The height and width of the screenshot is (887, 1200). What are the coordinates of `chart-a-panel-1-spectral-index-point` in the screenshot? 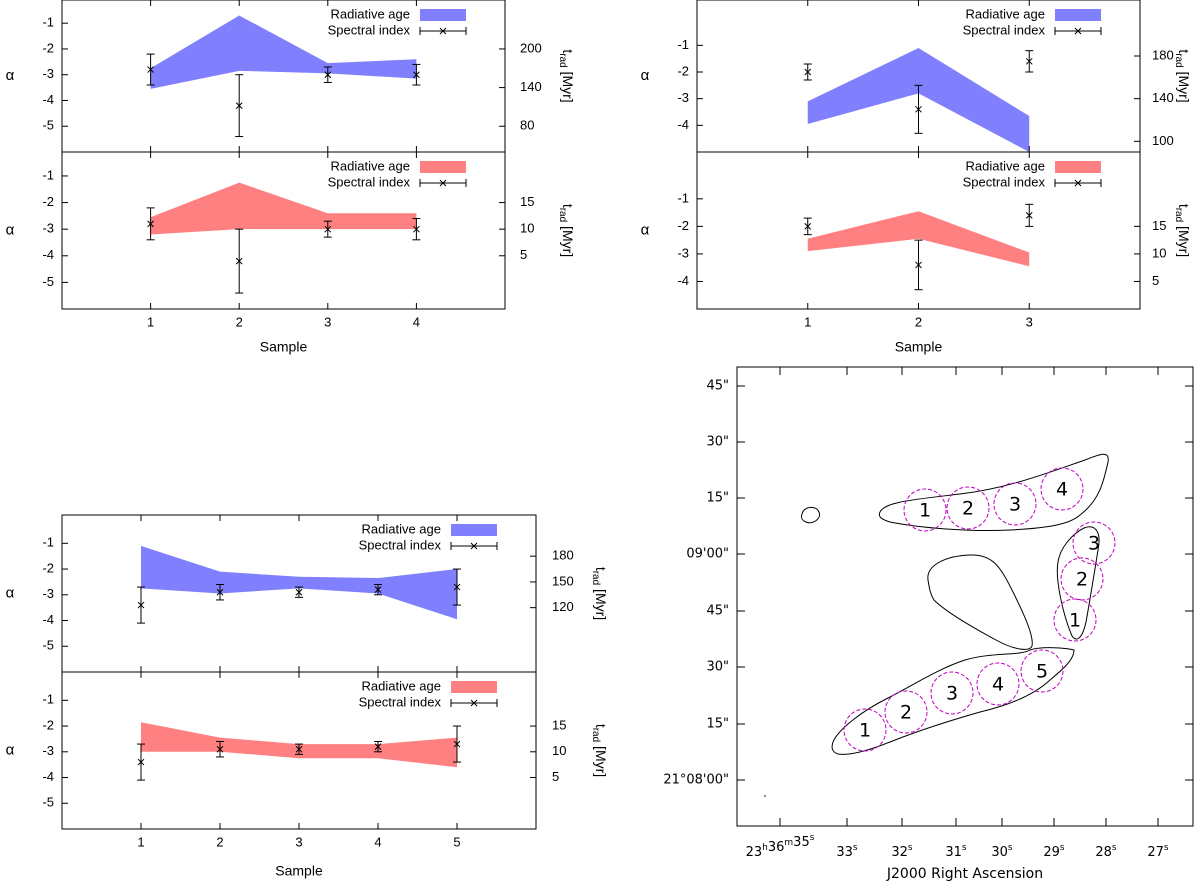 It's located at (239, 106).